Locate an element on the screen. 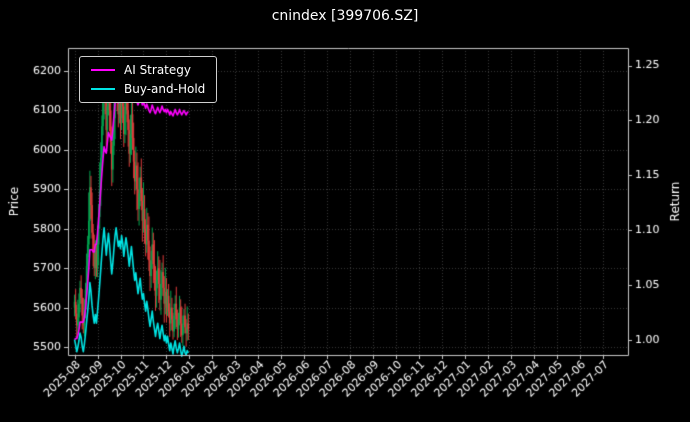 The image size is (690, 422). legend-label-buy-and-hold: Buy-and-Hold is located at coordinates (165, 89).